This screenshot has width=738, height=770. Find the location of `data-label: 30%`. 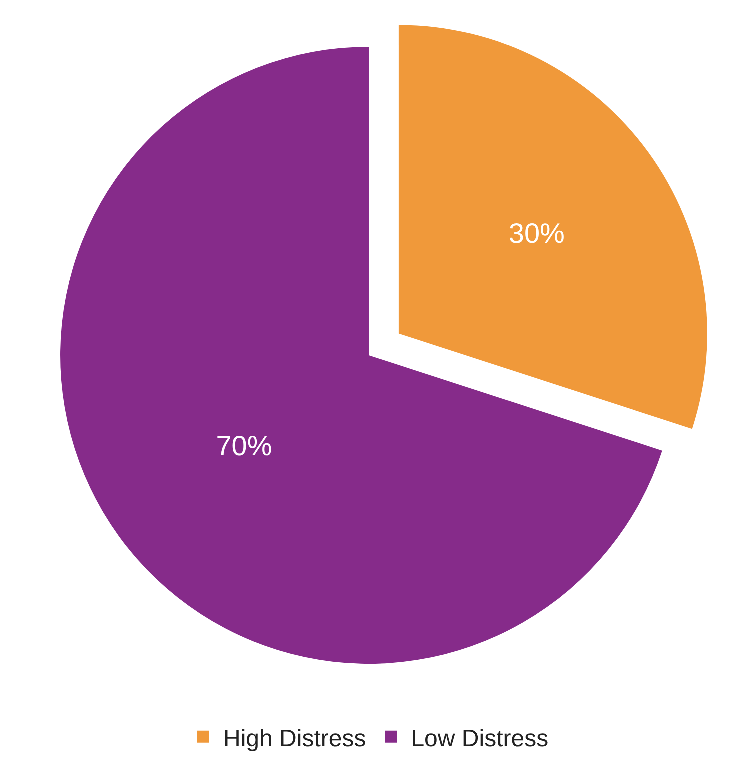

data-label: 30% is located at coordinates (536, 234).